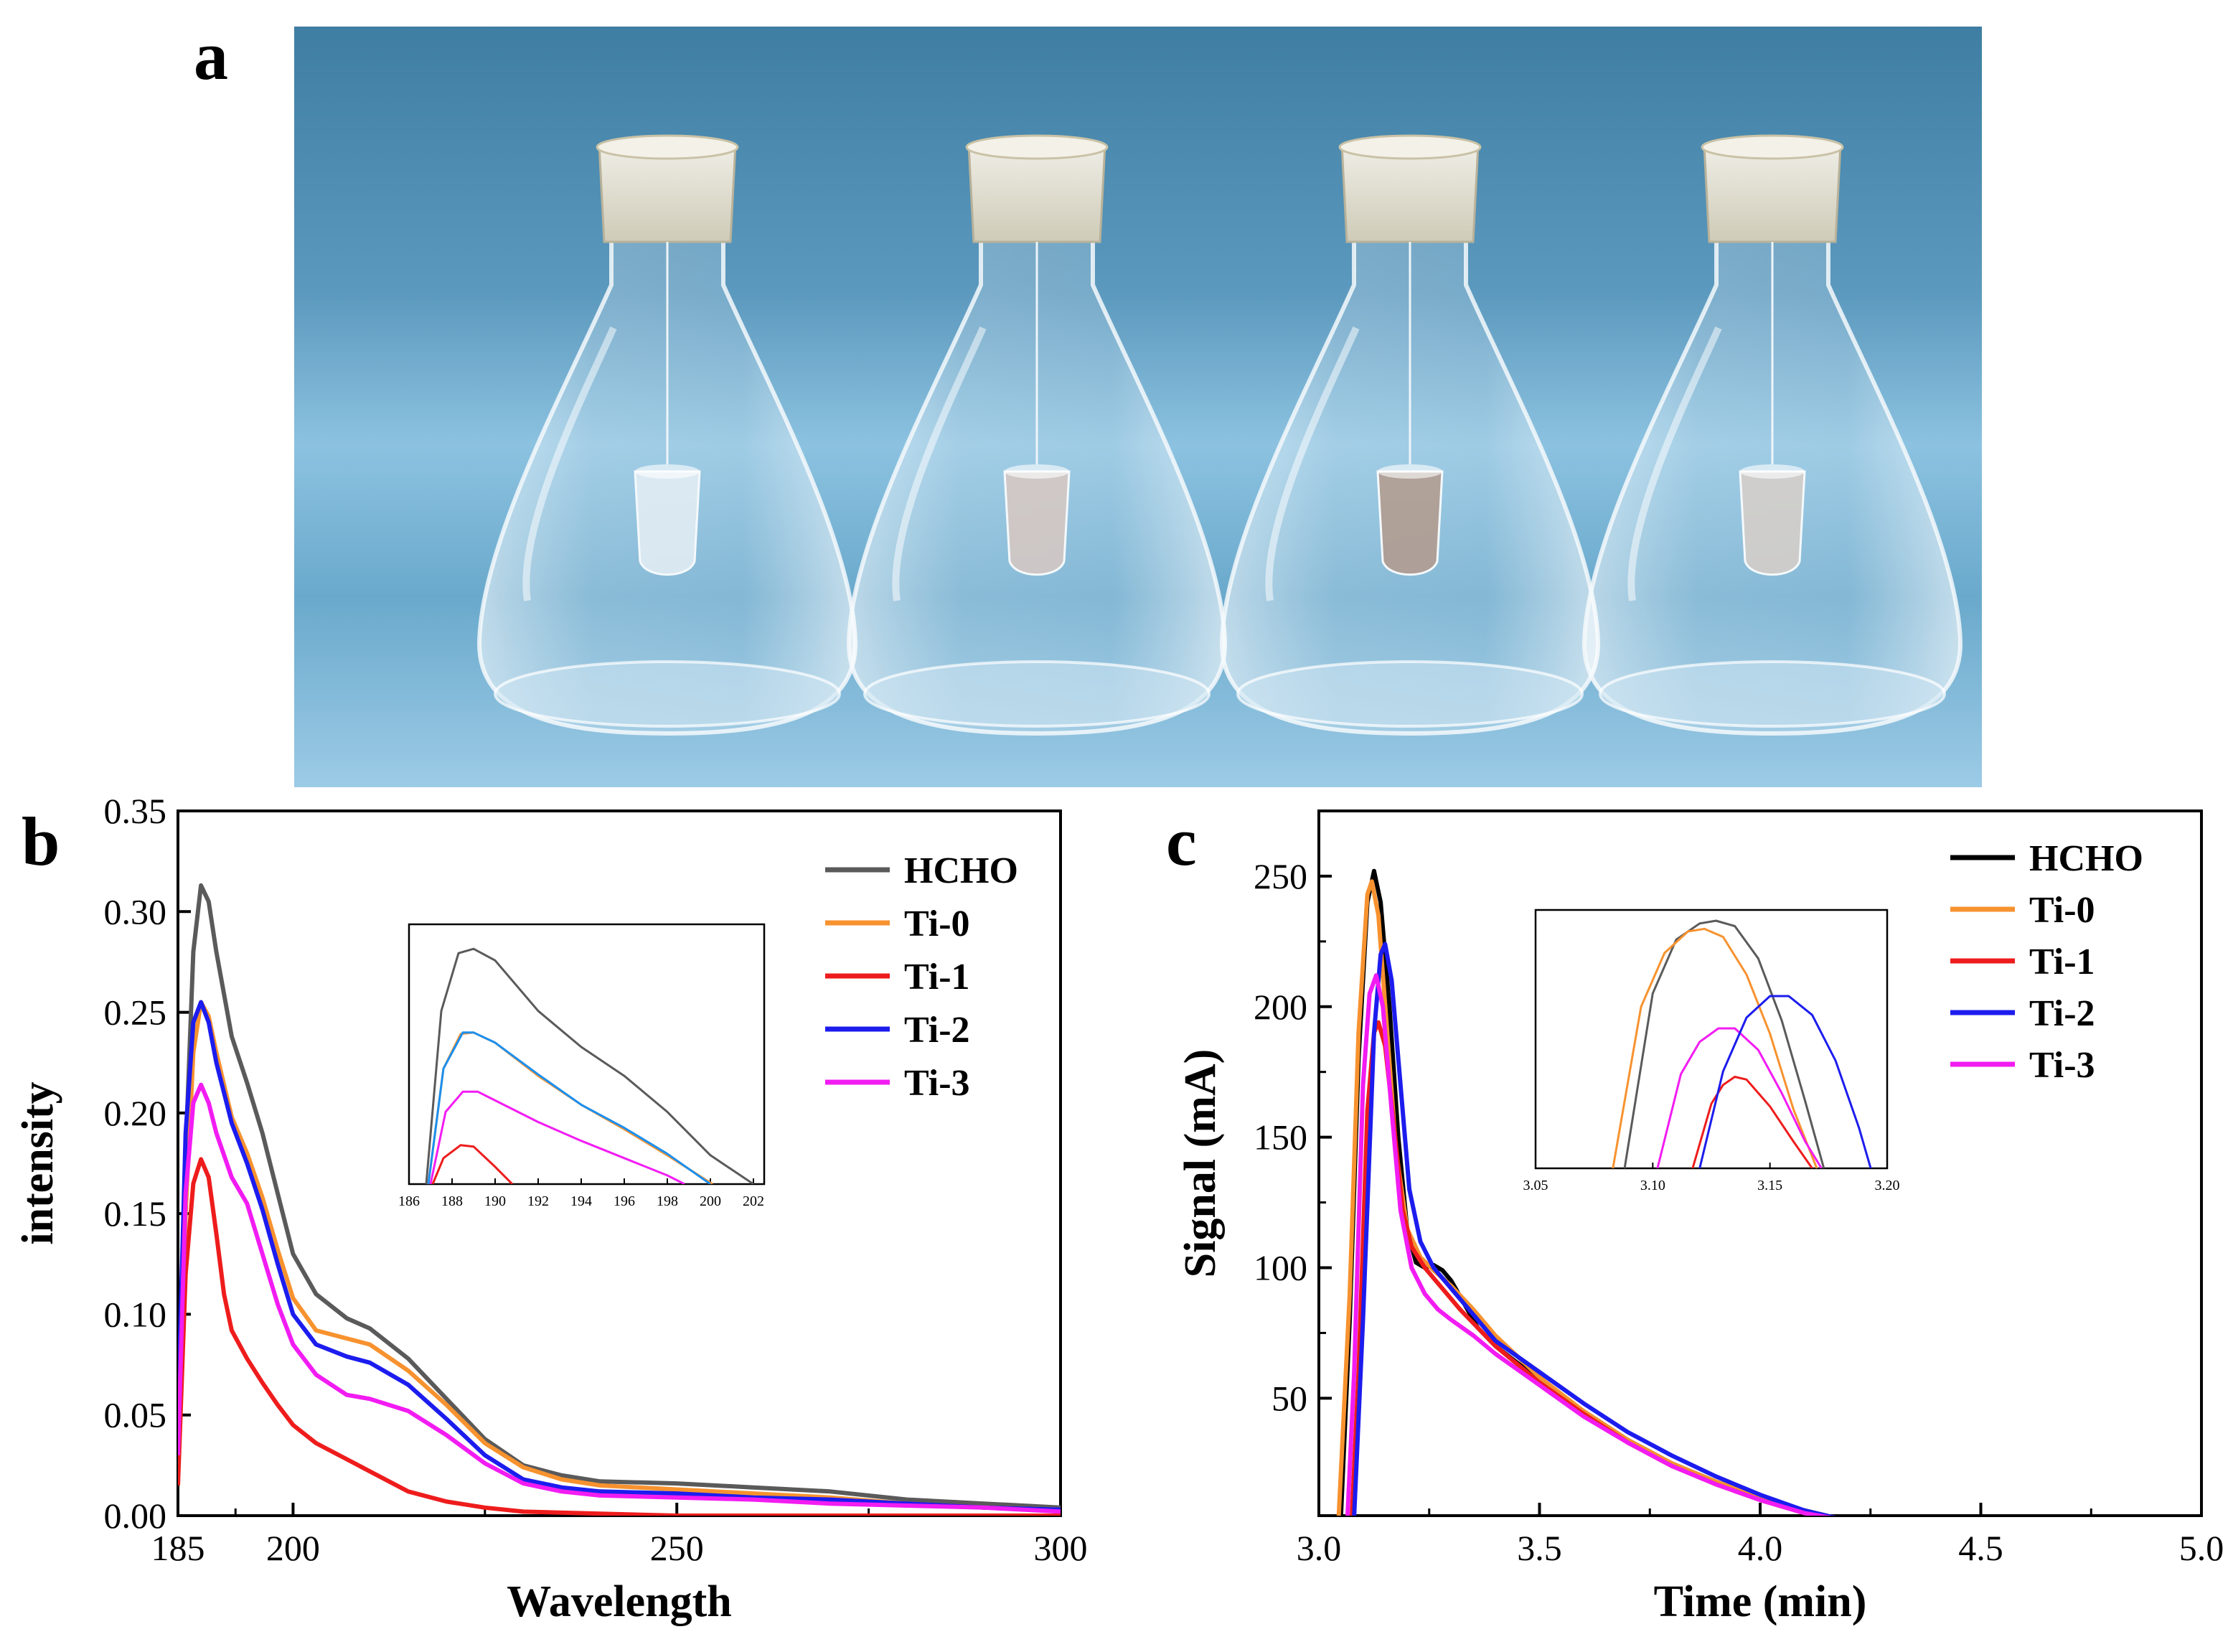 This screenshot has width=2228, height=1652. Describe the element at coordinates (2201, 1548) in the screenshot. I see `x-tick-label: 5.0` at that location.